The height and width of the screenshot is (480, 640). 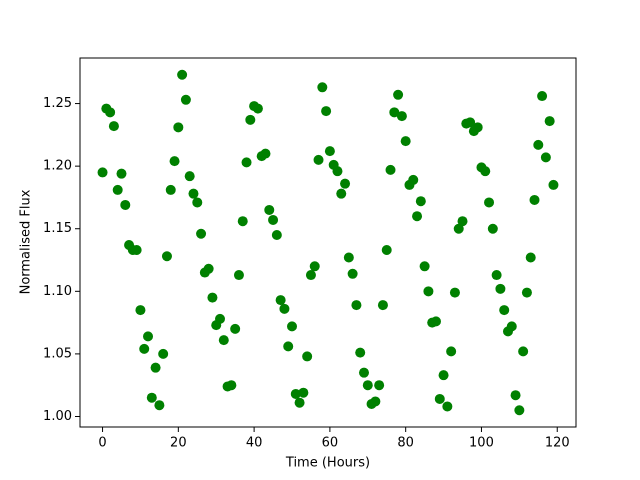 I want to click on y-tick-label: 1.10, so click(x=57, y=291).